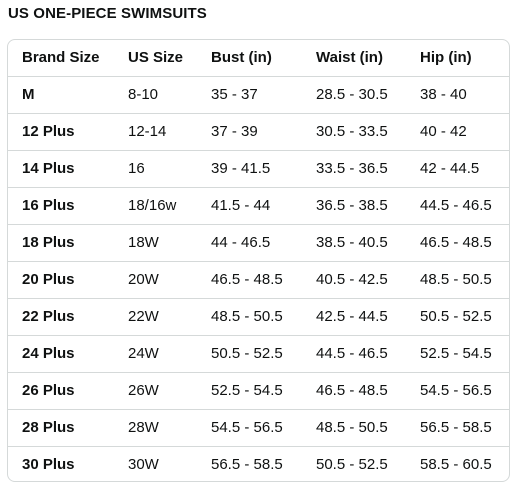 This screenshot has height=493, width=519. Describe the element at coordinates (61, 427) in the screenshot. I see `cell-brand-size: 28 Plus` at that location.